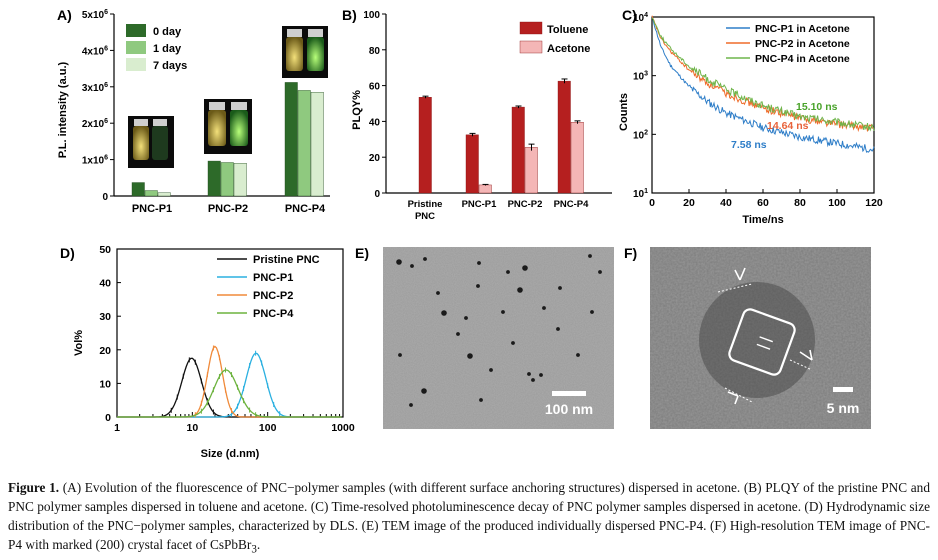 Image resolution: width=938 pixels, height=560 pixels. What do you see at coordinates (95, 88) in the screenshot?
I see `panel-a-ytick-label: 3x10⁶` at bounding box center [95, 88].